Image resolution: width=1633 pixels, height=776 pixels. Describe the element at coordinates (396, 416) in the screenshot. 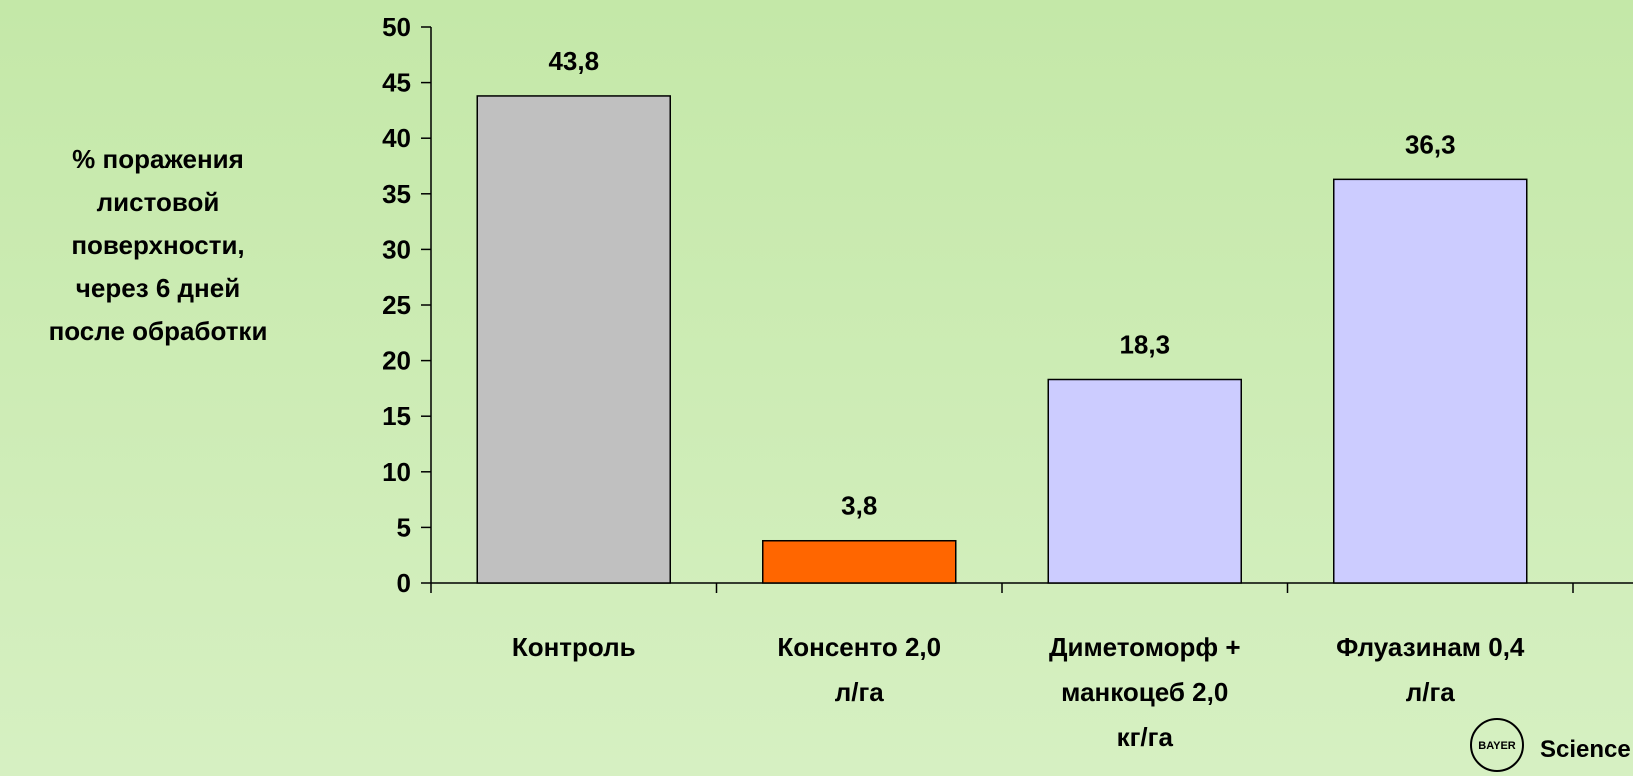

I see `y-tick-label: 15` at that location.